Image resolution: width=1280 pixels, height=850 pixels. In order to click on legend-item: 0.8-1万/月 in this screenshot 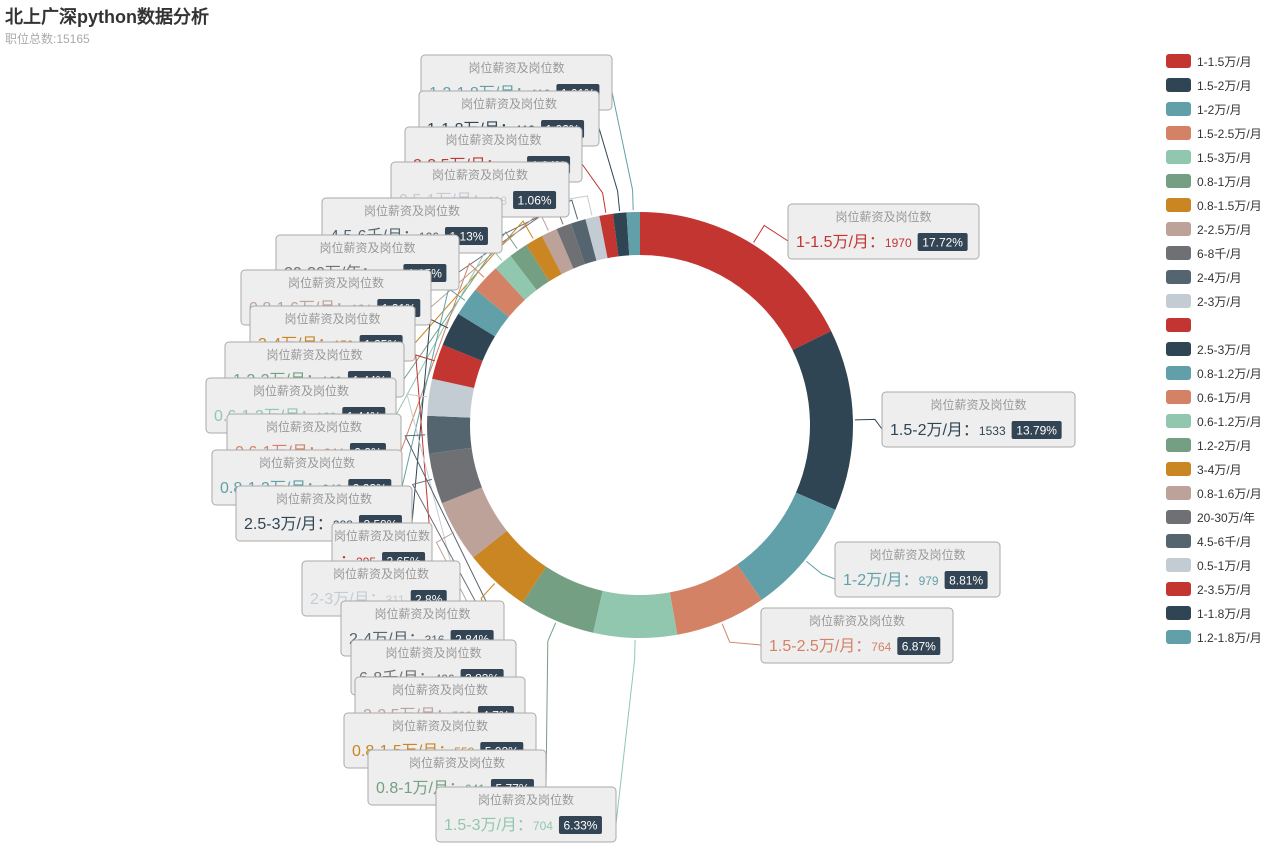, I will do `click(1221, 181)`.